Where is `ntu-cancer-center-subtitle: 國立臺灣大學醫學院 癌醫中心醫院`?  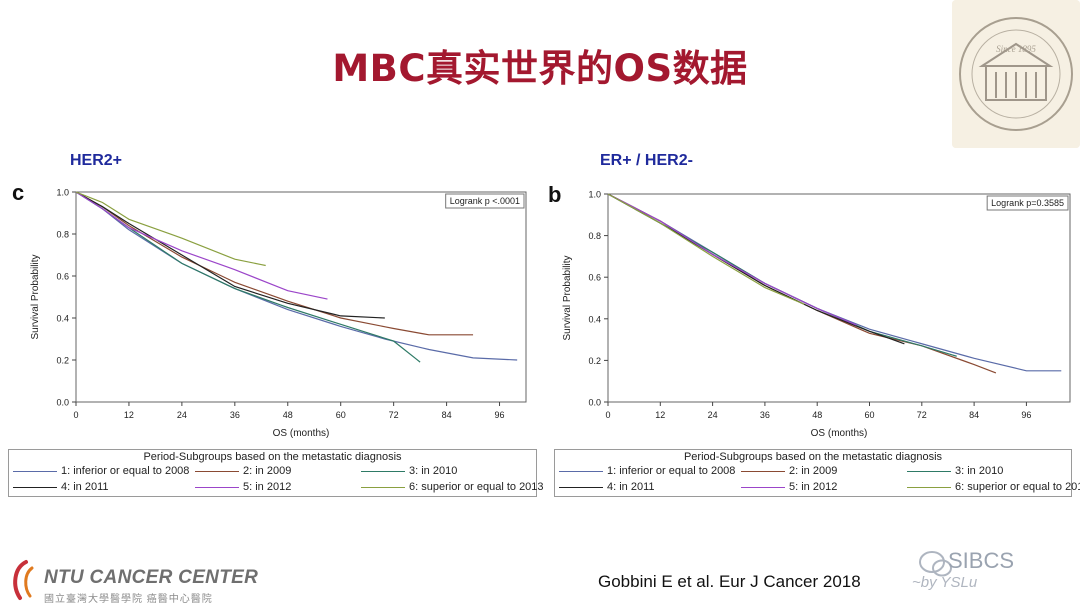
ntu-cancer-center-subtitle: 國立臺灣大學醫學院 癌醫中心醫院 is located at coordinates (128, 599).